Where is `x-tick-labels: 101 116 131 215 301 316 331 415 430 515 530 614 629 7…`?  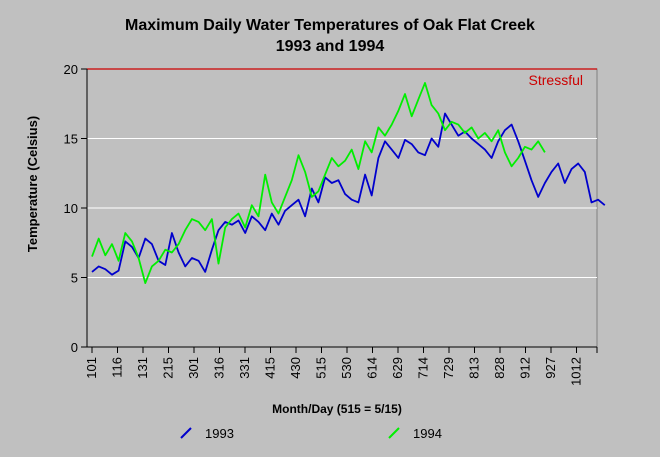 x-tick-labels: 101 116 131 215 301 316 331 415 430 515 530 614 629 7… is located at coordinates (334, 371).